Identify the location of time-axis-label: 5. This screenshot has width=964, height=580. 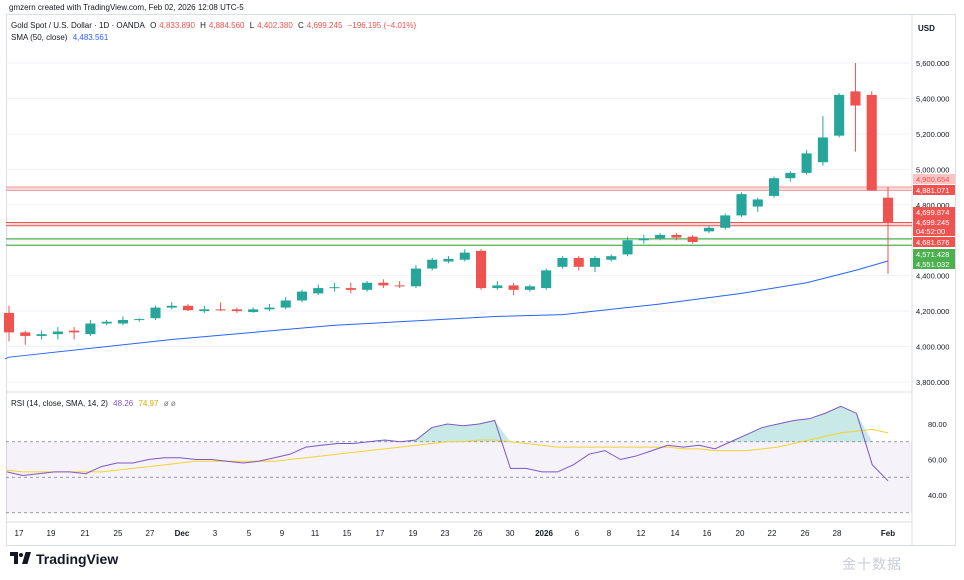
(249, 533).